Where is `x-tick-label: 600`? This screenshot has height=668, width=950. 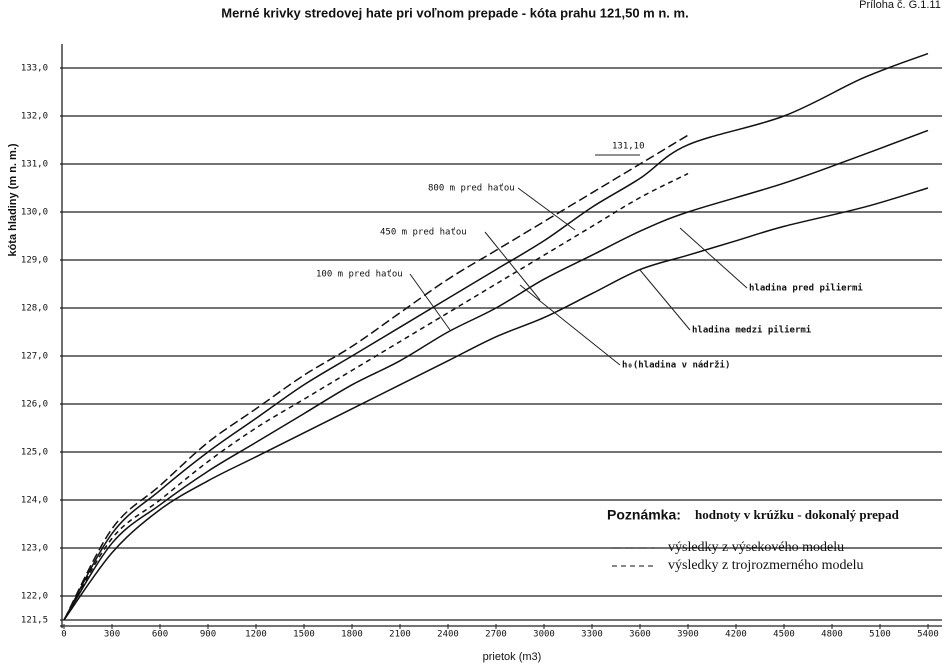
x-tick-label: 600 is located at coordinates (160, 635).